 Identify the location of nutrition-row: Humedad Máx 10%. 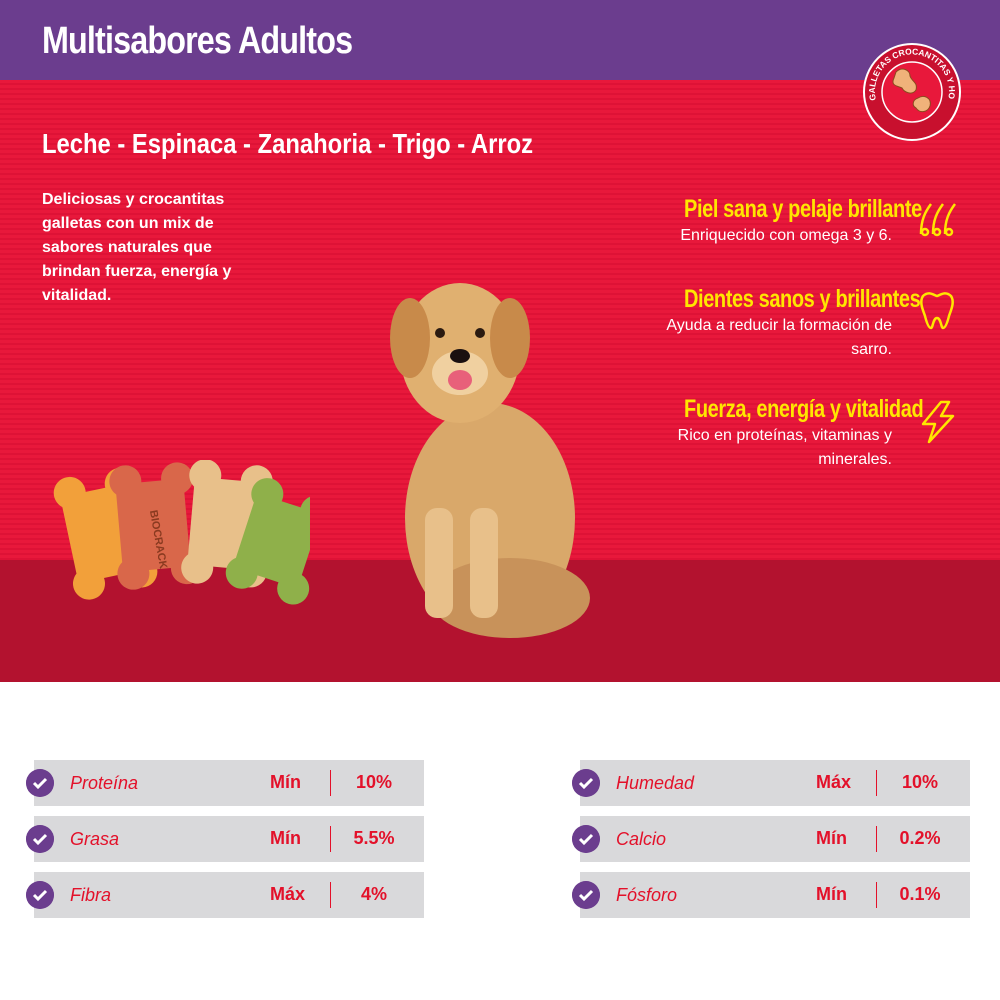
(771, 783).